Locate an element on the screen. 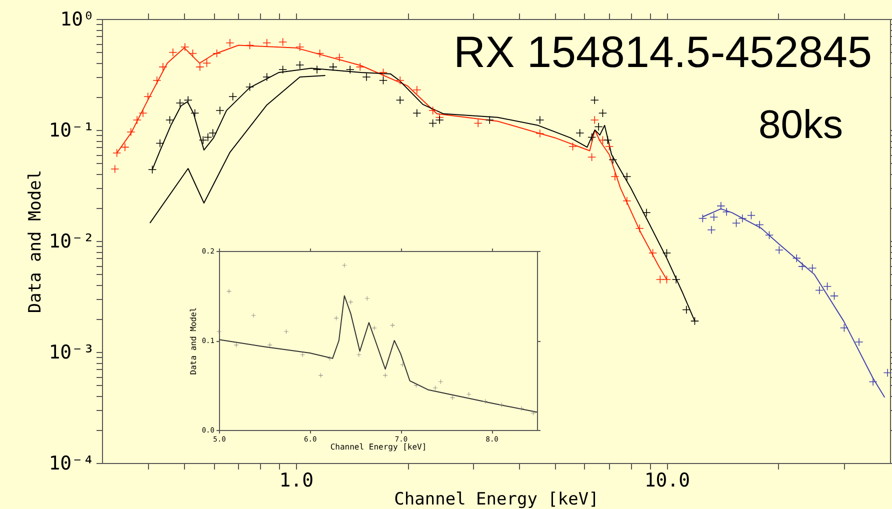  y-tick-label: 10⁰ is located at coordinates (77, 19).